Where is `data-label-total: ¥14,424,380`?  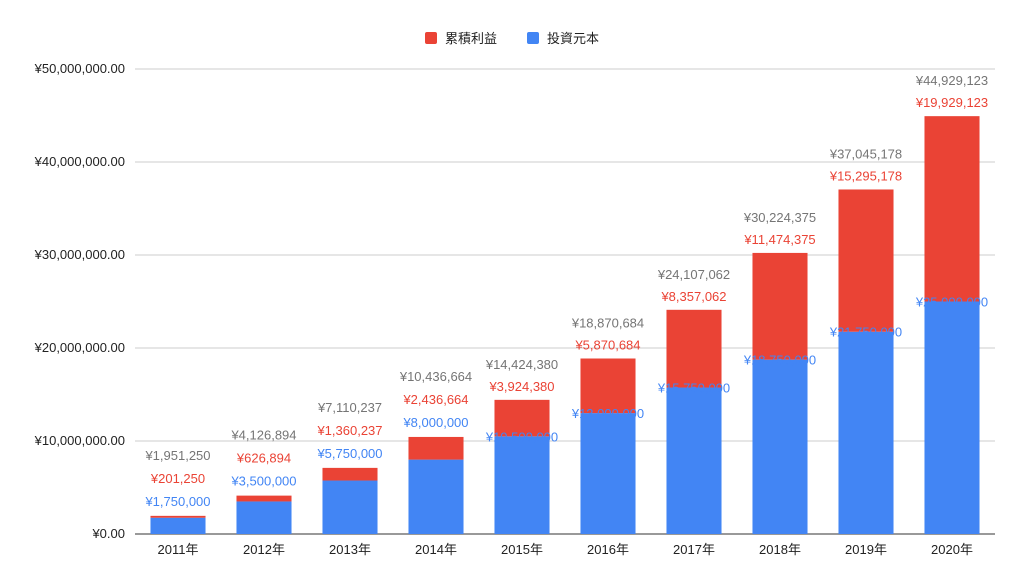 data-label-total: ¥14,424,380 is located at coordinates (521, 364).